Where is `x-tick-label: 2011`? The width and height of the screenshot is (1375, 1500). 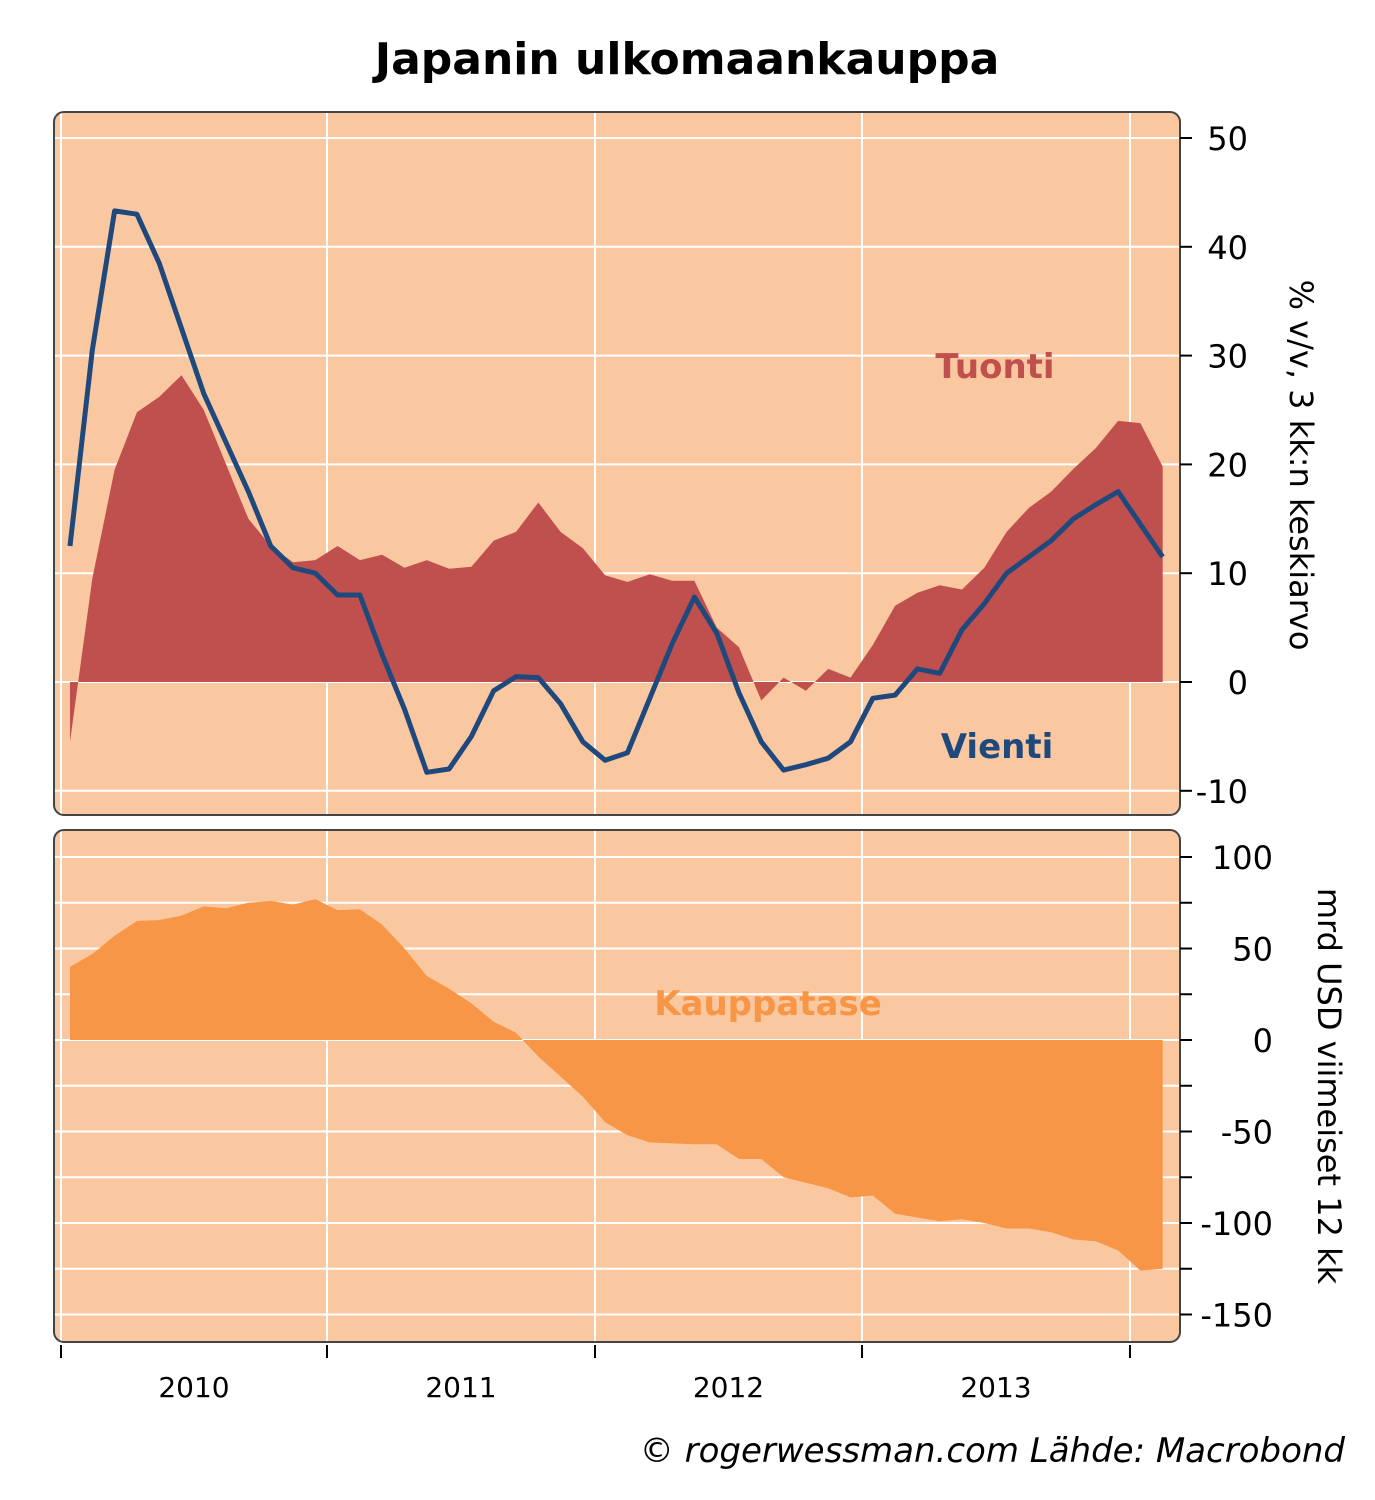
x-tick-label: 2011 is located at coordinates (460, 1387).